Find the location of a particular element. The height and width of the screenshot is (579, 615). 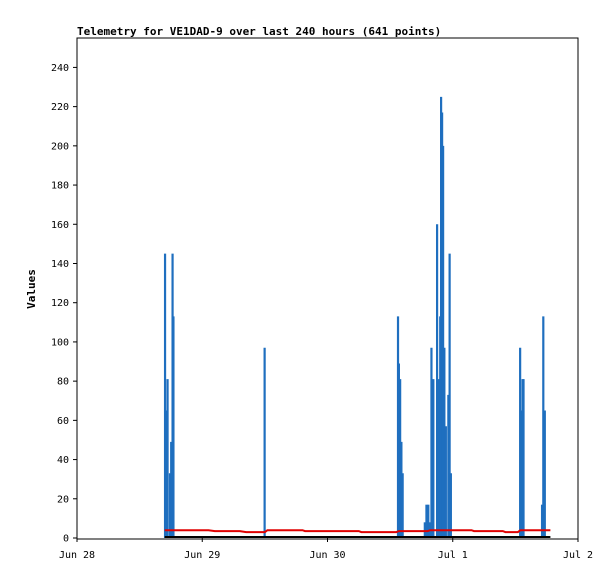

x-axis: Jun 28 Jun 29 Jun 30 Jul 1 Jul 2 is located at coordinates (326, 549).